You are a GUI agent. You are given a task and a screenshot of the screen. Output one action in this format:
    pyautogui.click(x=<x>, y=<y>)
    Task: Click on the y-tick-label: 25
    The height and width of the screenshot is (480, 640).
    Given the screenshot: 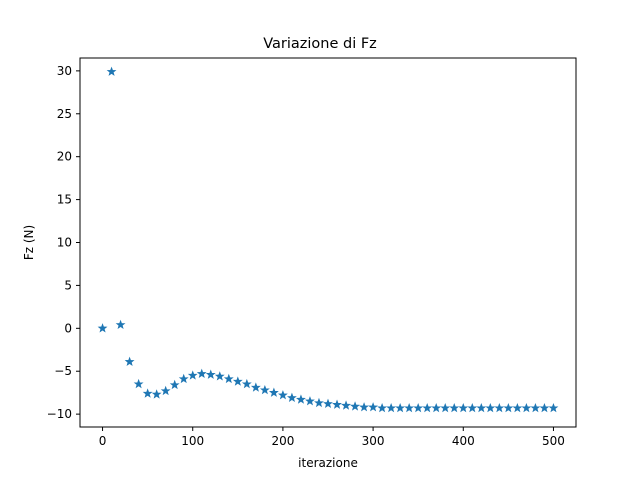 What is the action you would take?
    pyautogui.click(x=64, y=114)
    